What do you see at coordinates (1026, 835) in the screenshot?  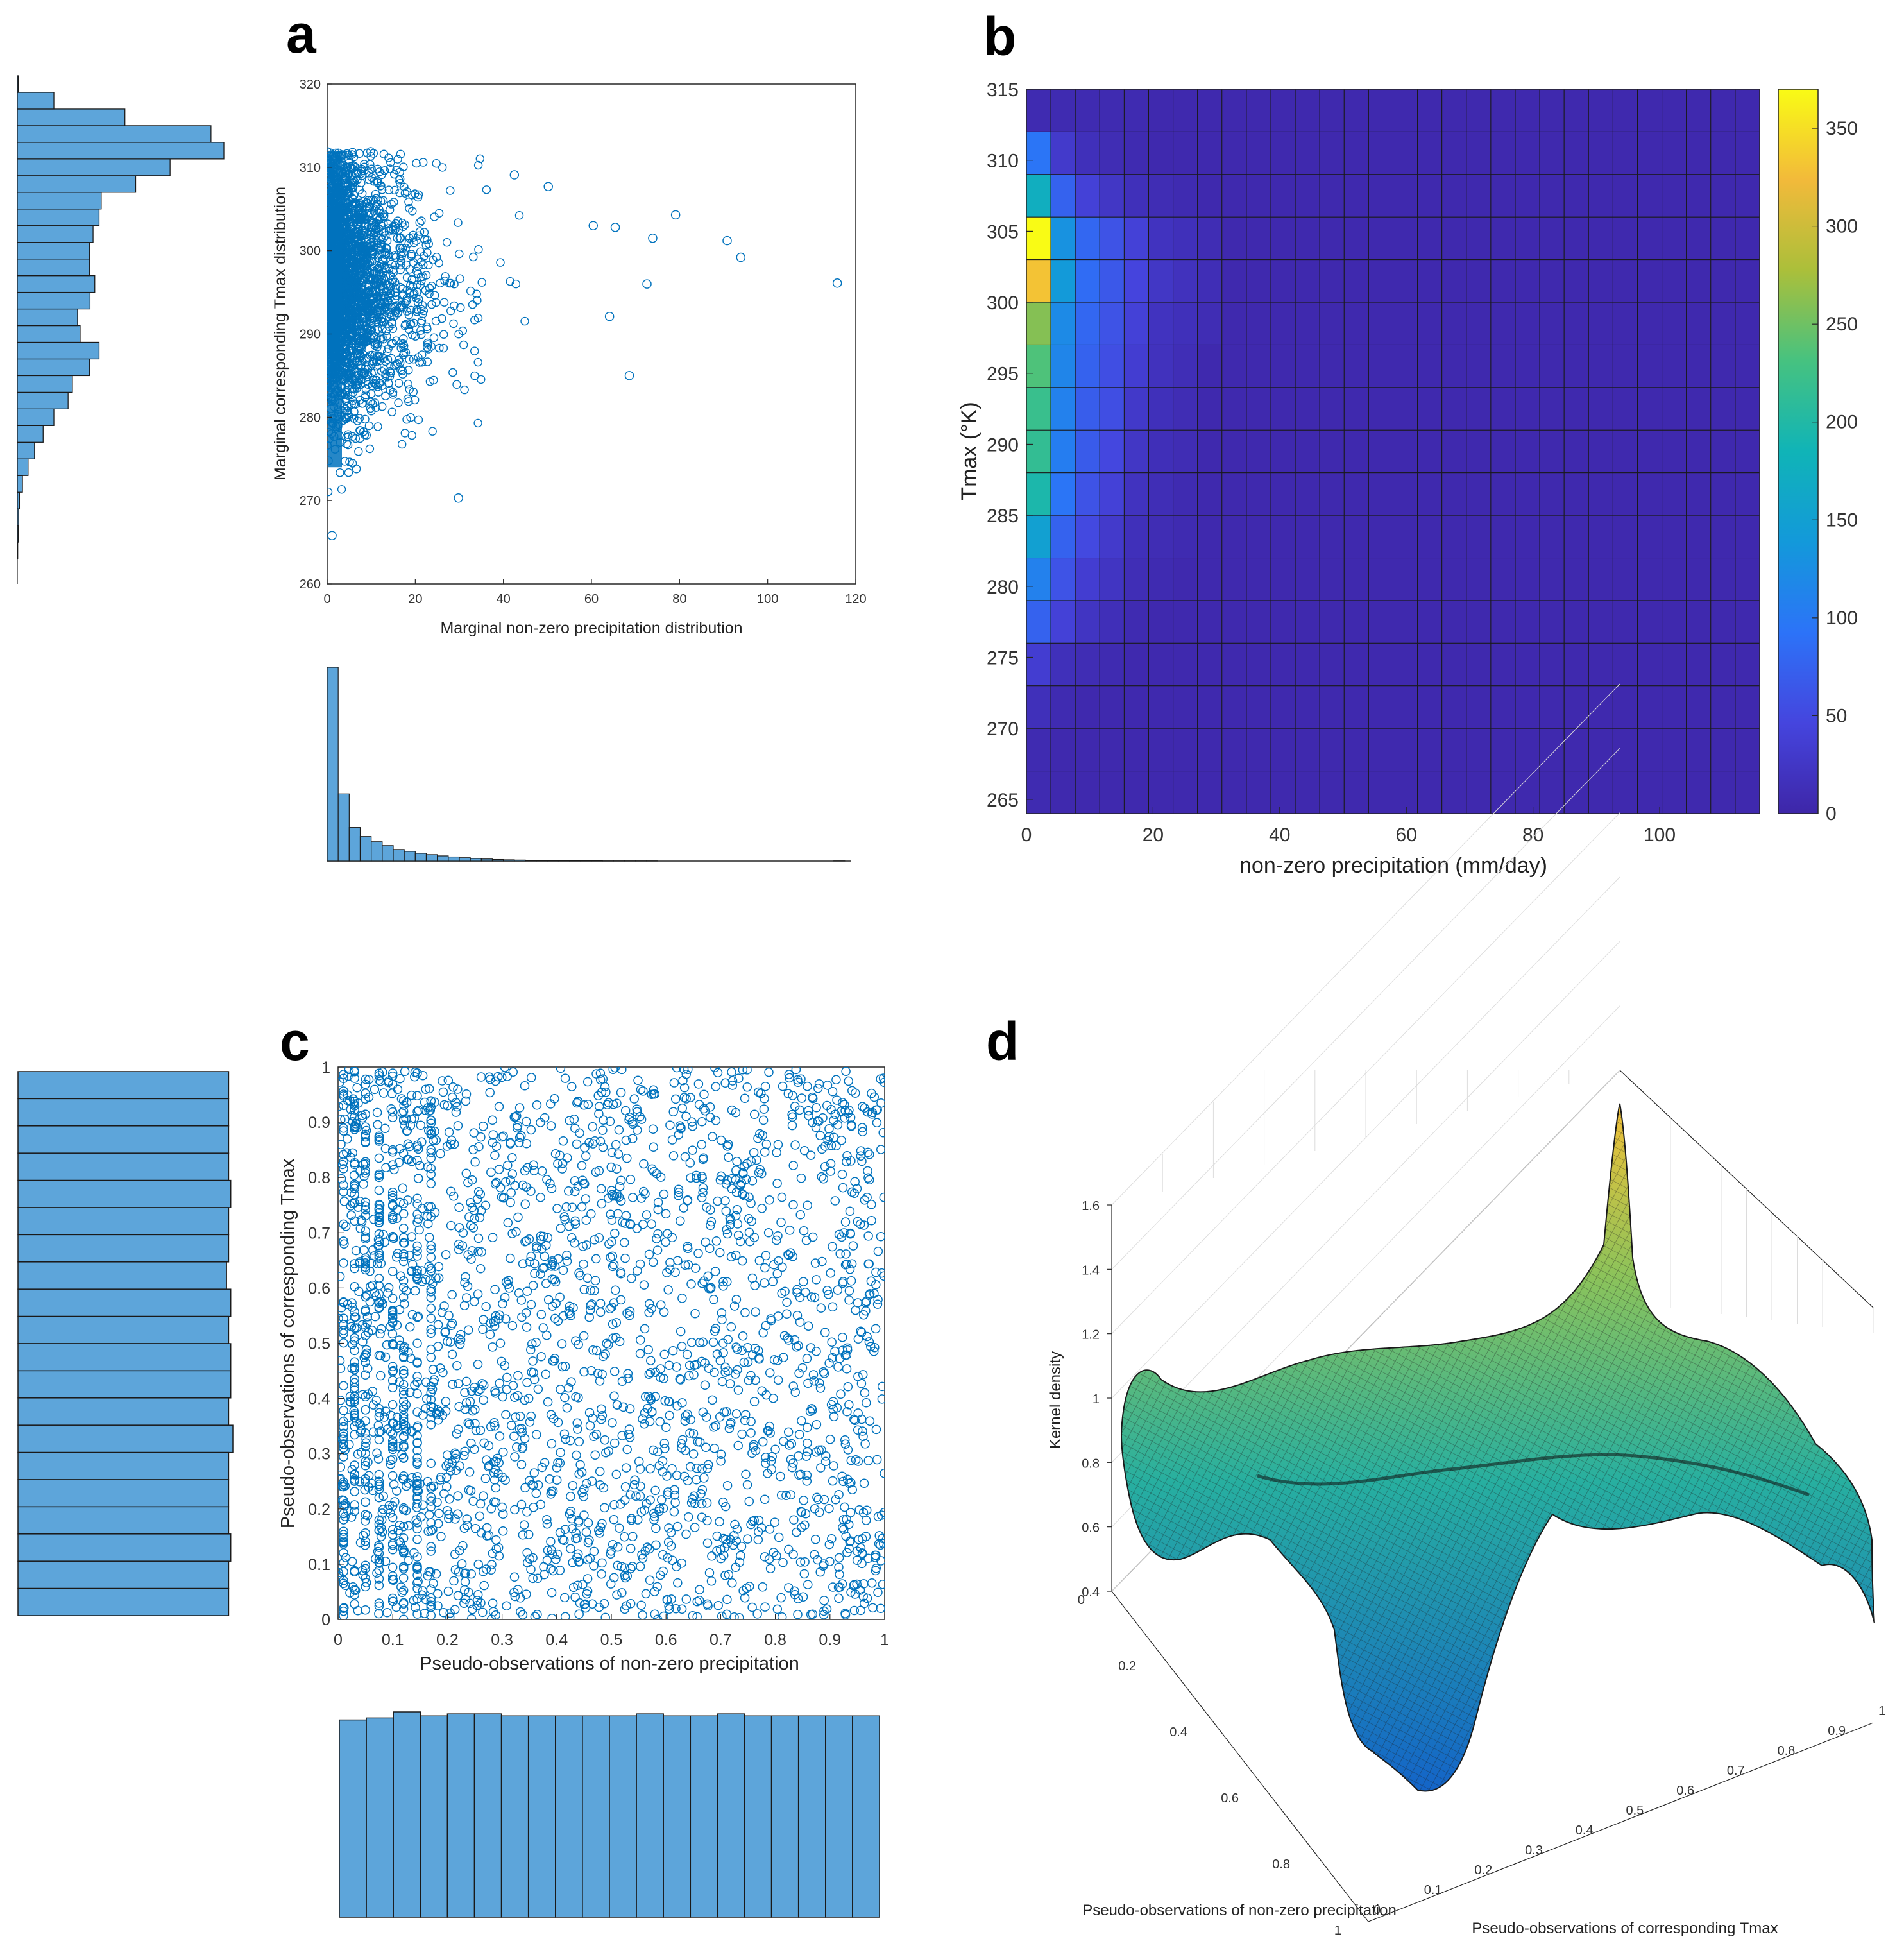 I see `x-tick-label: 0` at bounding box center [1026, 835].